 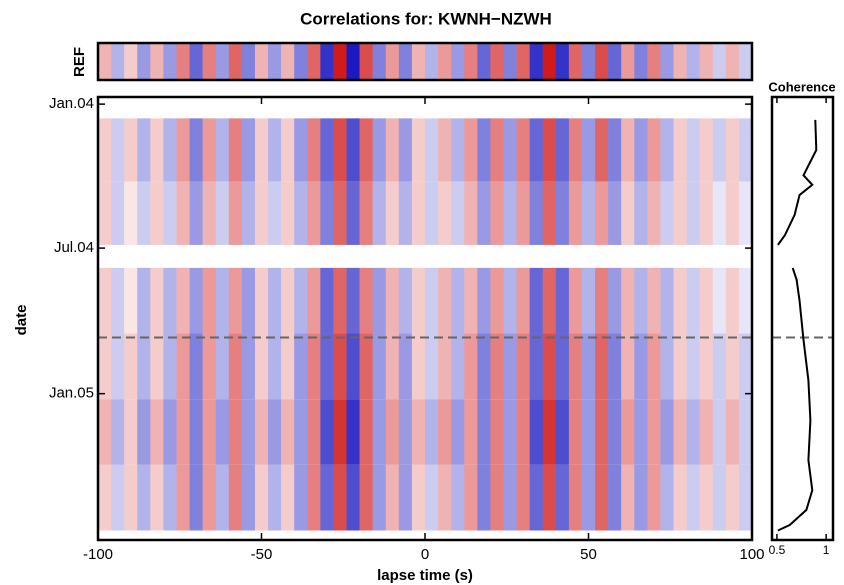 I want to click on x-tick-label: 50, so click(x=588, y=554).